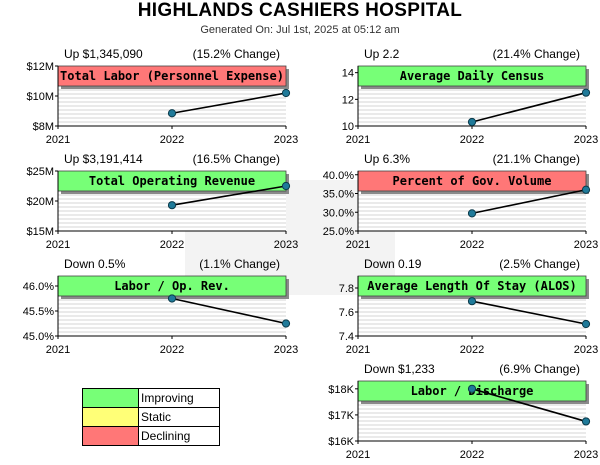 This screenshot has width=600, height=465. What do you see at coordinates (338, 232) in the screenshot?
I see `y-tick-label: 25.0%` at bounding box center [338, 232].